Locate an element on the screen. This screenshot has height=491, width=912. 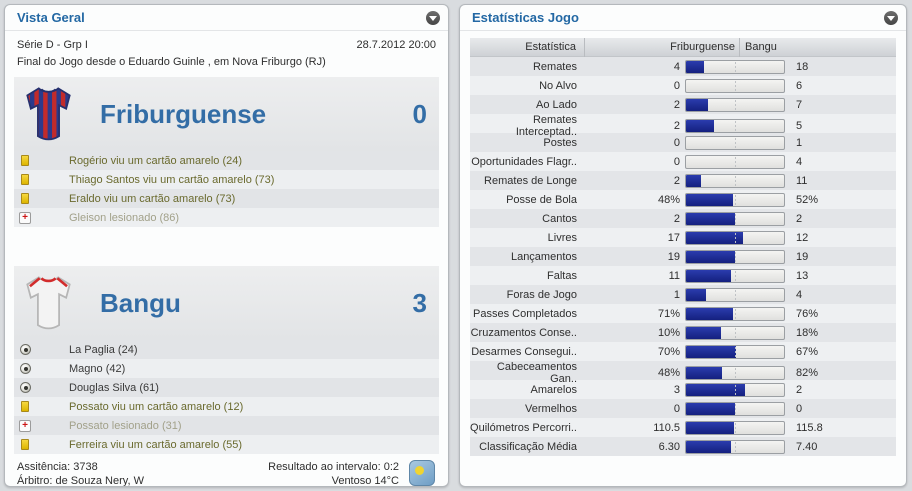
stat-row: Oportunidades Flagr.. 0 4 is located at coordinates (683, 161).